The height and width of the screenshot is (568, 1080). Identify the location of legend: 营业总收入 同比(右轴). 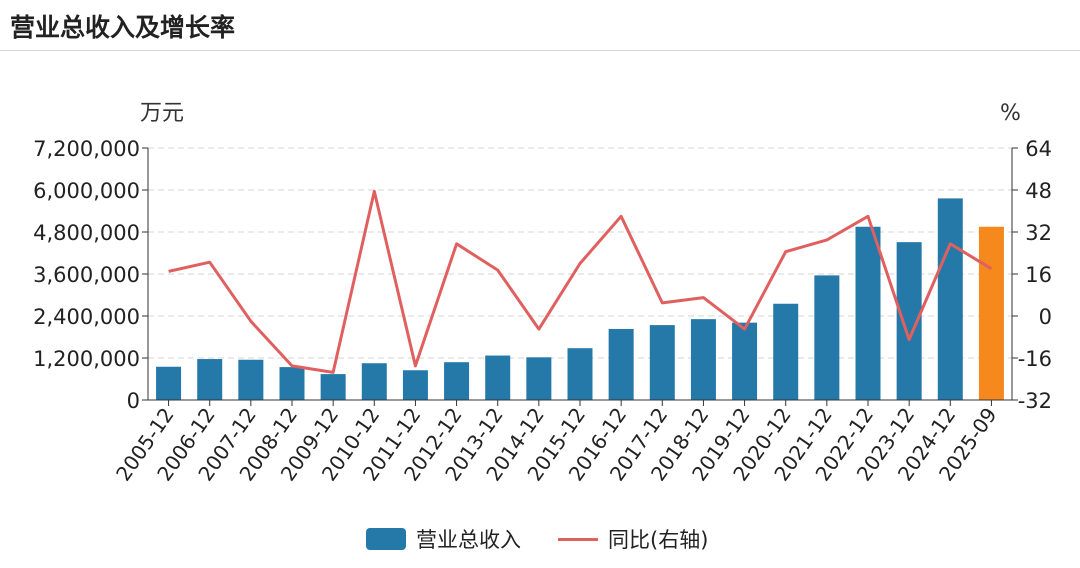
(540, 539).